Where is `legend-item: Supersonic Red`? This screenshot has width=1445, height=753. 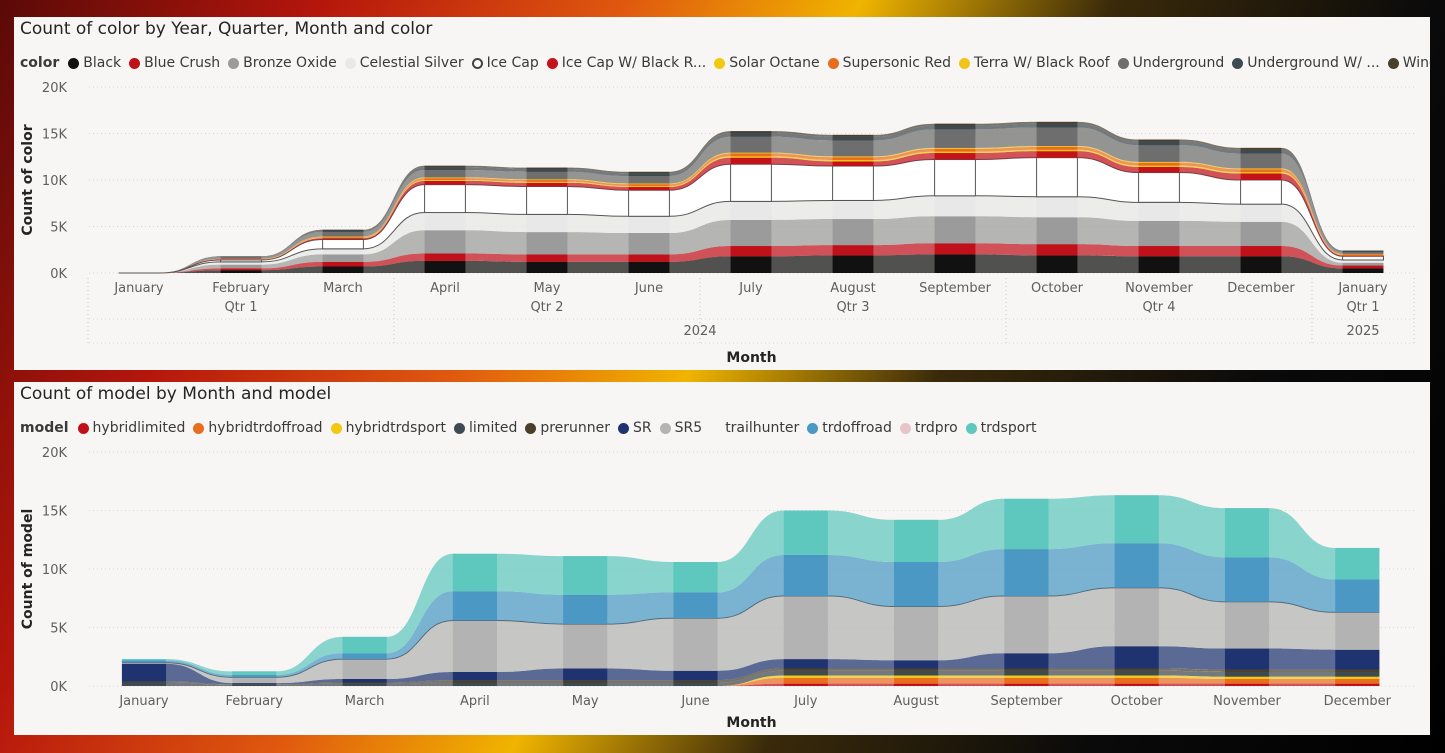
legend-item: Supersonic Red is located at coordinates (889, 63).